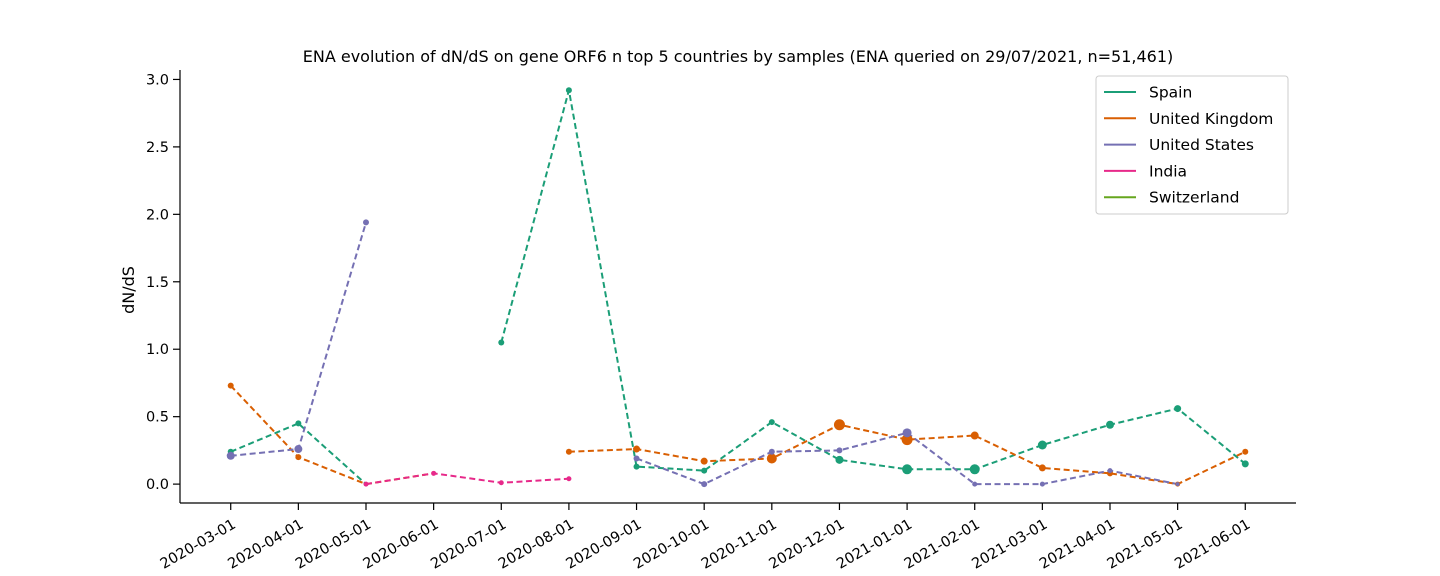 The height and width of the screenshot is (576, 1440). I want to click on x-tick-label: 2020-11-01, so click(739, 545).